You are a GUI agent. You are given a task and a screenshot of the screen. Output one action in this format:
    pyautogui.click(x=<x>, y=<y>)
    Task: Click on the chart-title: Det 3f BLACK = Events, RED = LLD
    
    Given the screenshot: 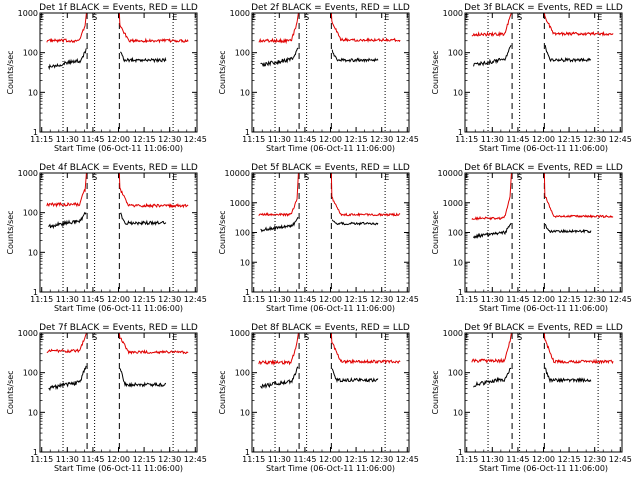 What is the action you would take?
    pyautogui.click(x=543, y=8)
    